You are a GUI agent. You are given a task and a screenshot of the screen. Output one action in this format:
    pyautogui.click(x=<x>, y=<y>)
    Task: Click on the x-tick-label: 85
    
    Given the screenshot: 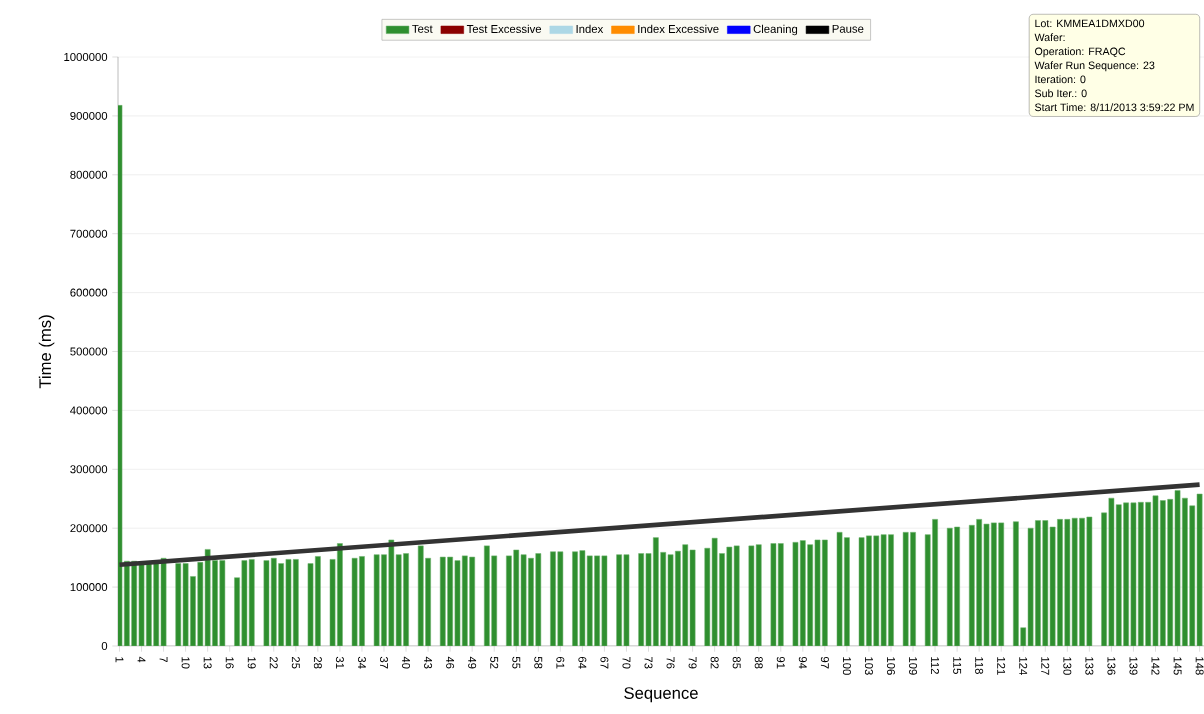 What is the action you would take?
    pyautogui.click(x=736, y=662)
    